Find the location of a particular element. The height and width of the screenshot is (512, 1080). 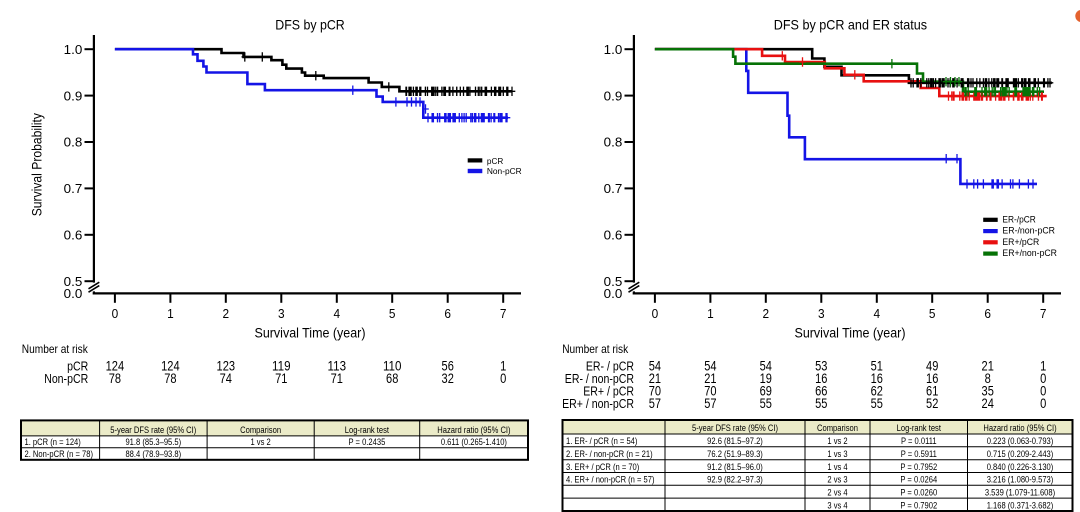

svg-text: 35 is located at coordinates (988, 391).